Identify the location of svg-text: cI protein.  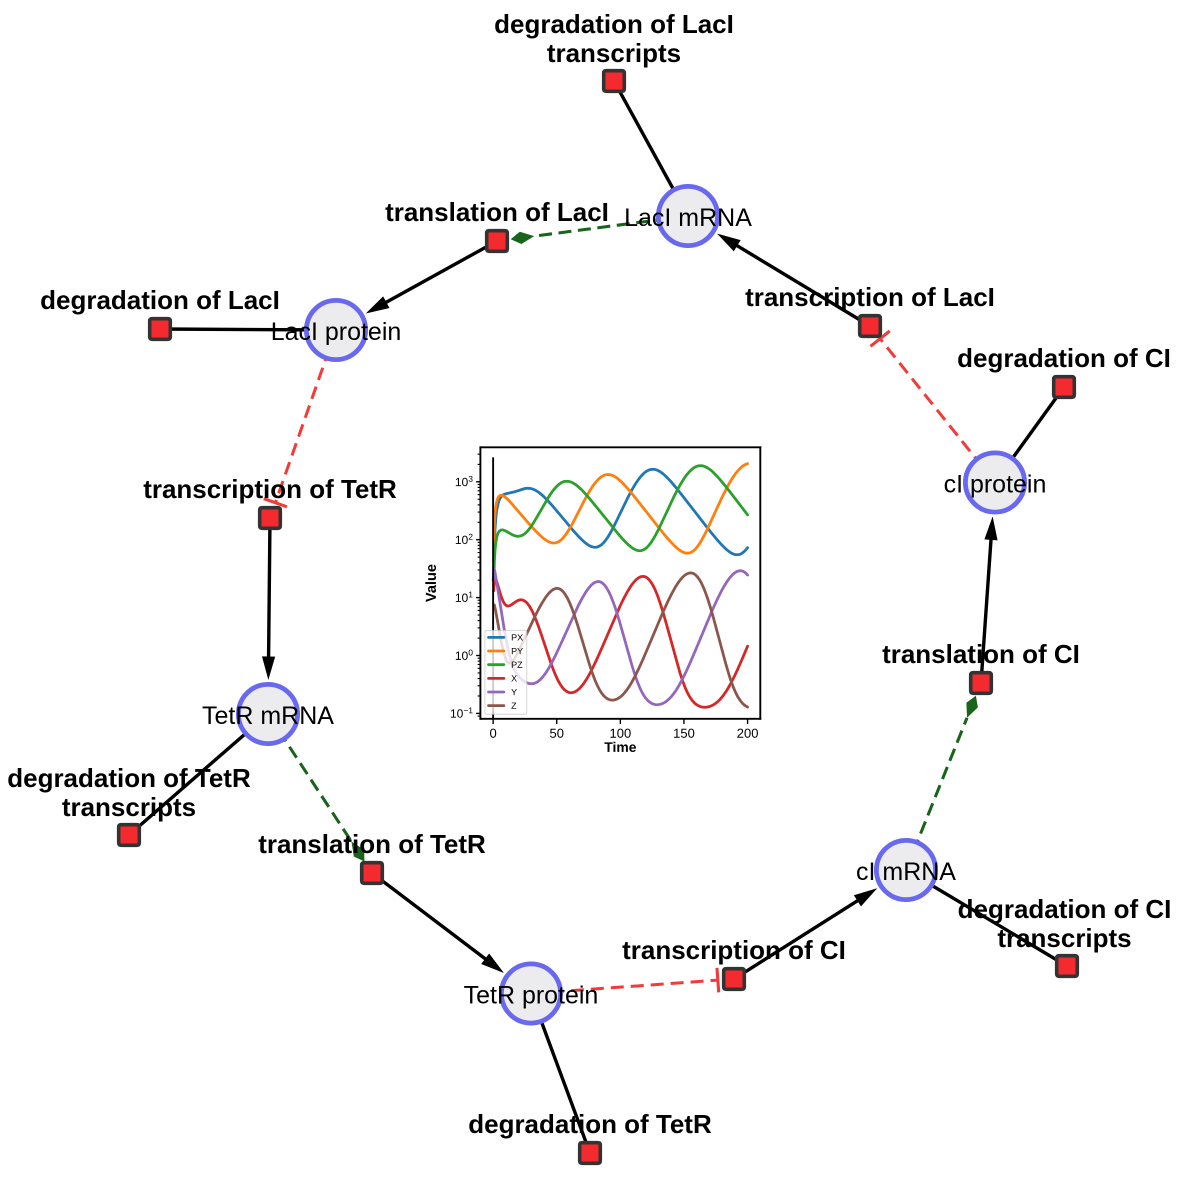
(995, 485).